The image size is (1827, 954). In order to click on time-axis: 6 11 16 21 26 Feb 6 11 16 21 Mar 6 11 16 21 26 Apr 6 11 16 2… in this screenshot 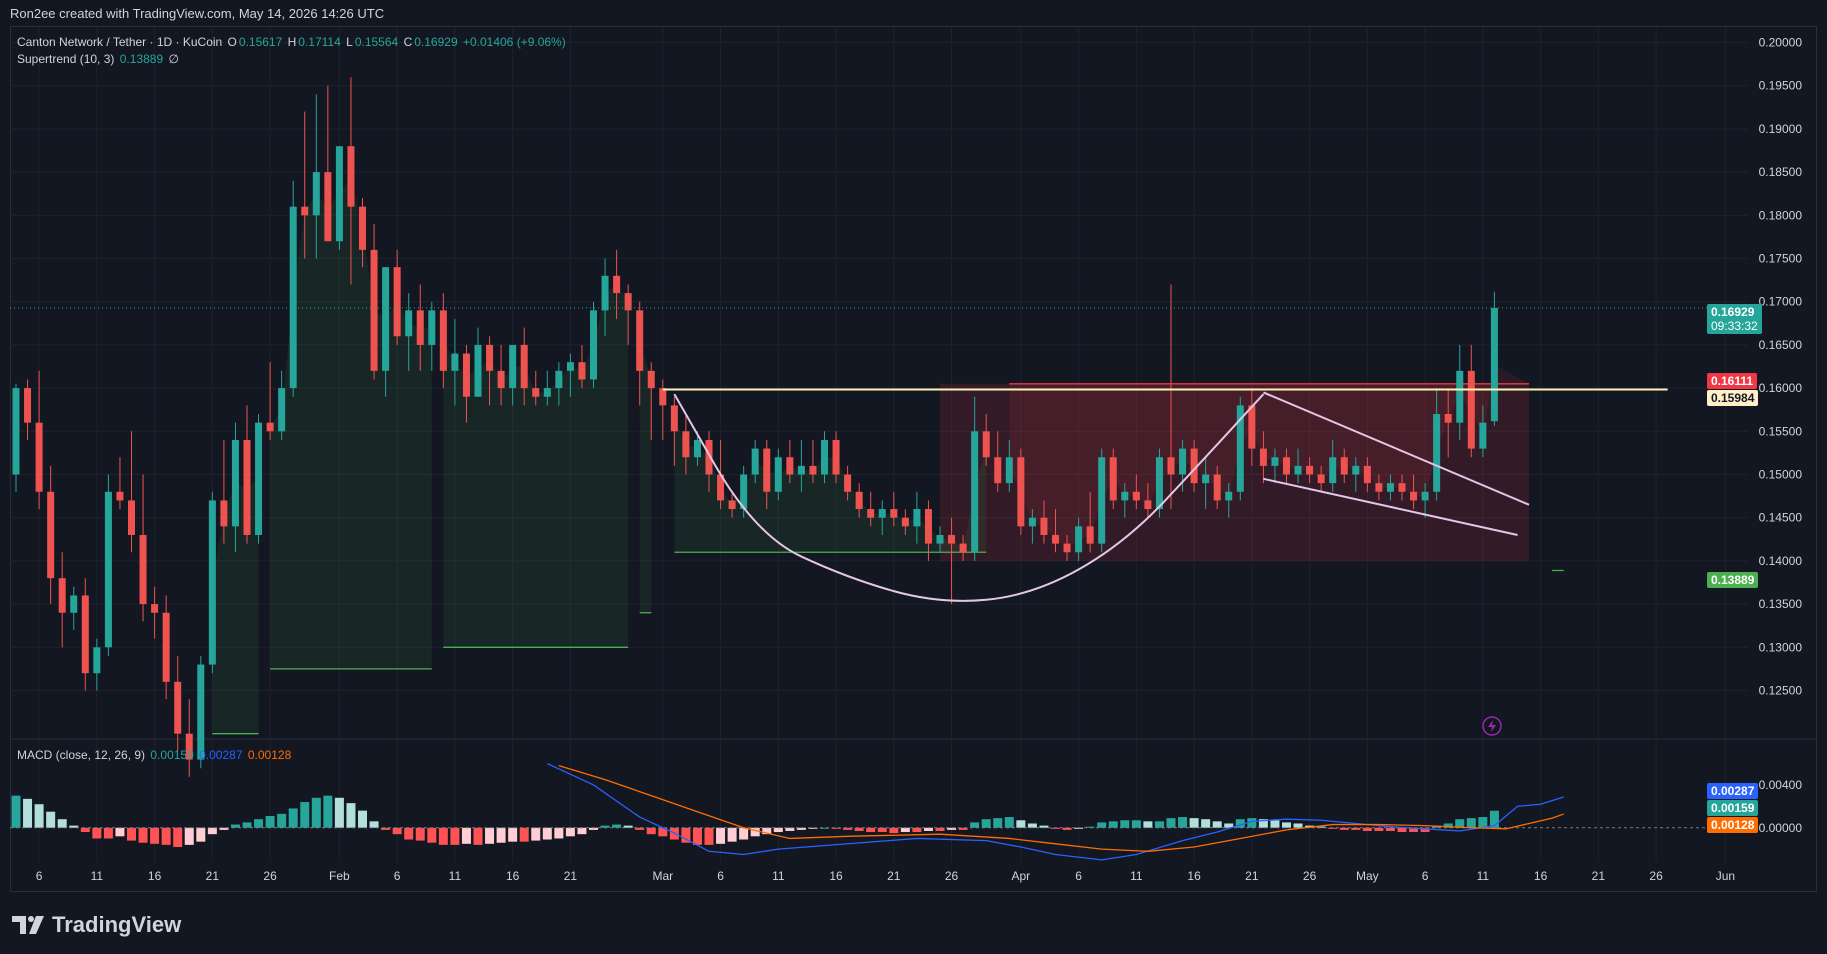, I will do `click(885, 876)`.